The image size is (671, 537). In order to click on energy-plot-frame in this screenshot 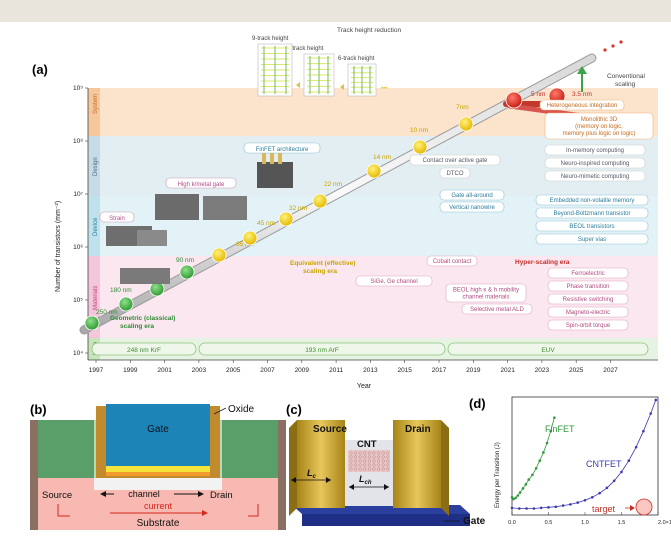, I will do `click(585, 456)`.